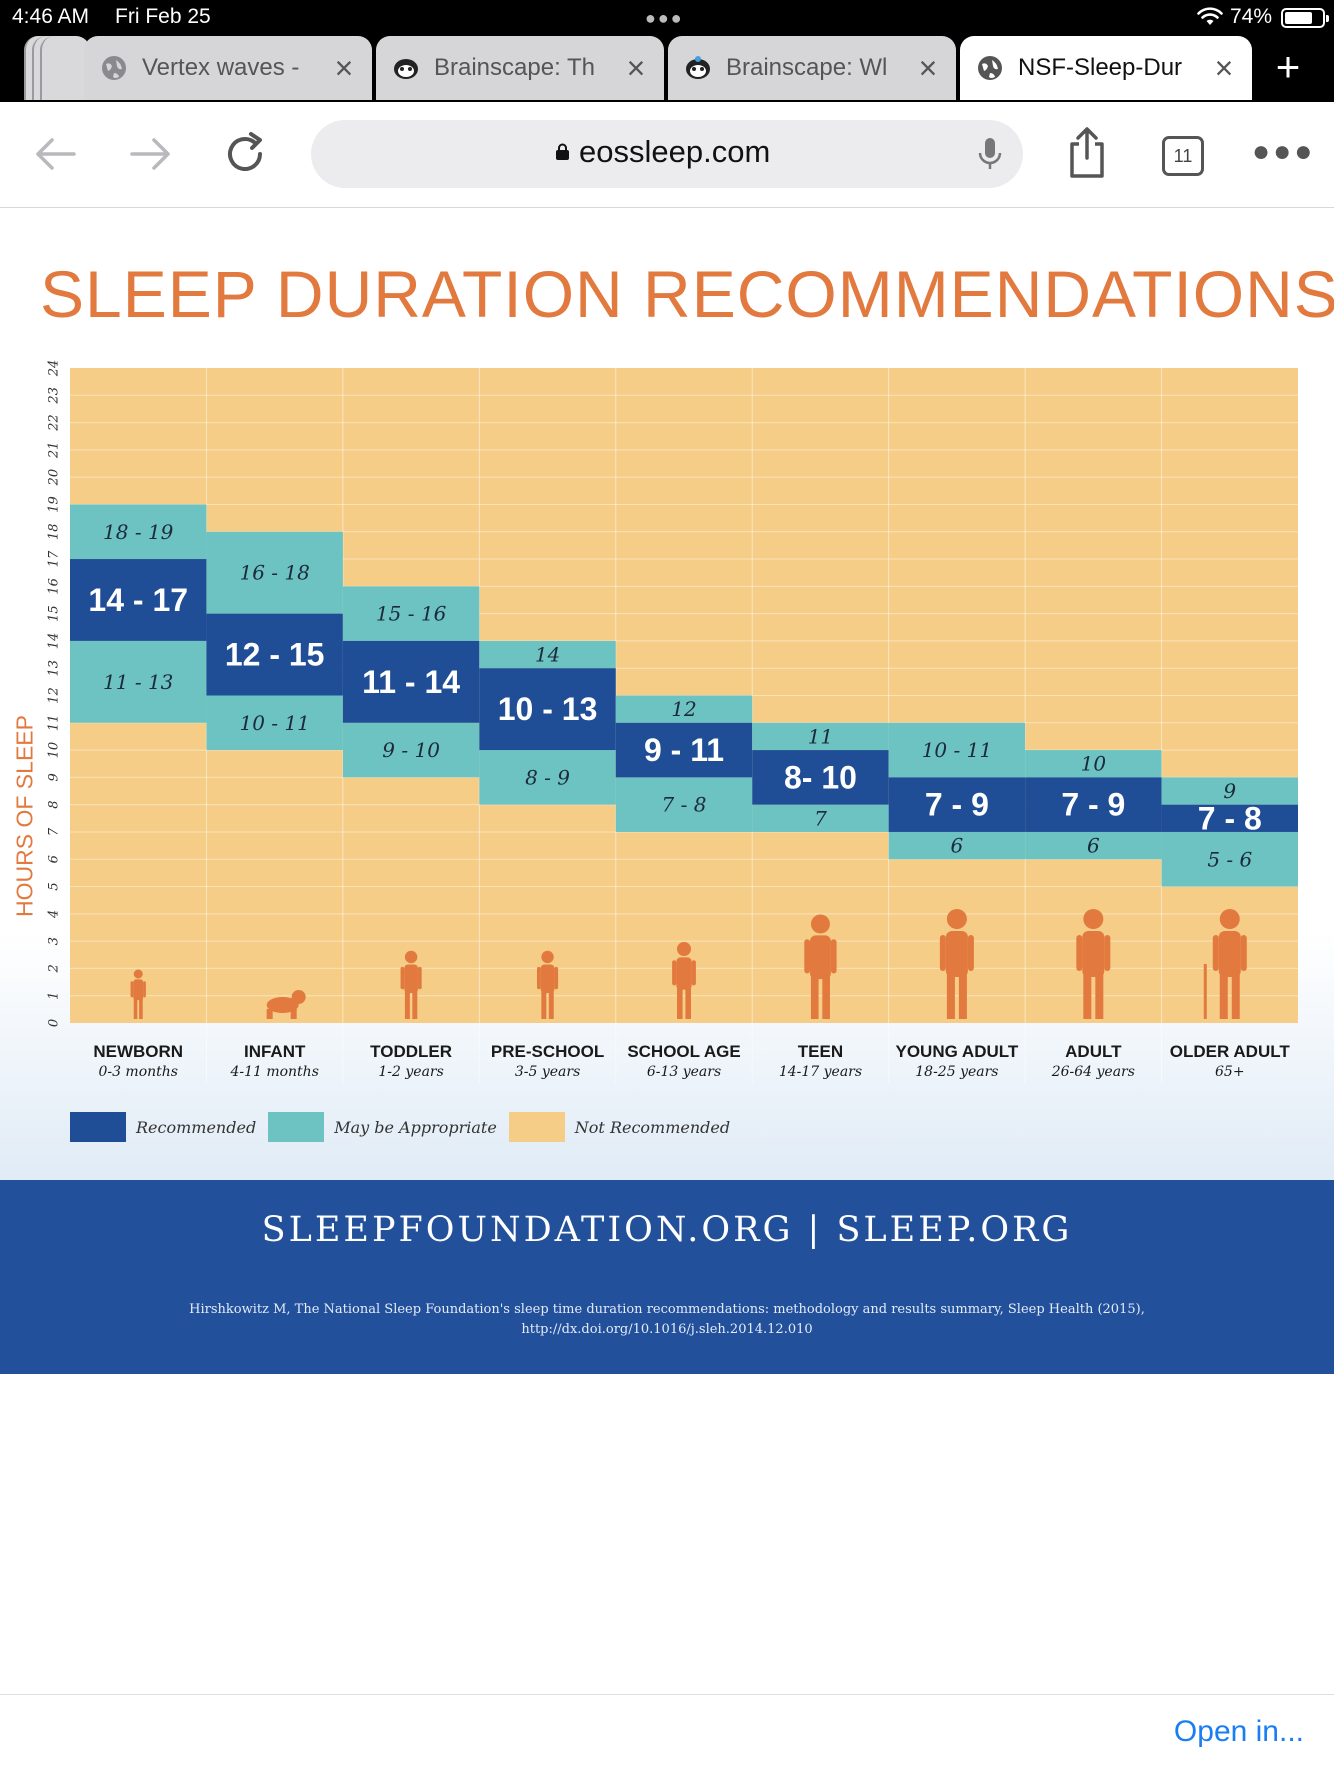 This screenshot has width=1334, height=1779. Describe the element at coordinates (667, 1230) in the screenshot. I see `footer-links: SLEEPFOUNDATION.ORG | SLEEP.ORG` at that location.